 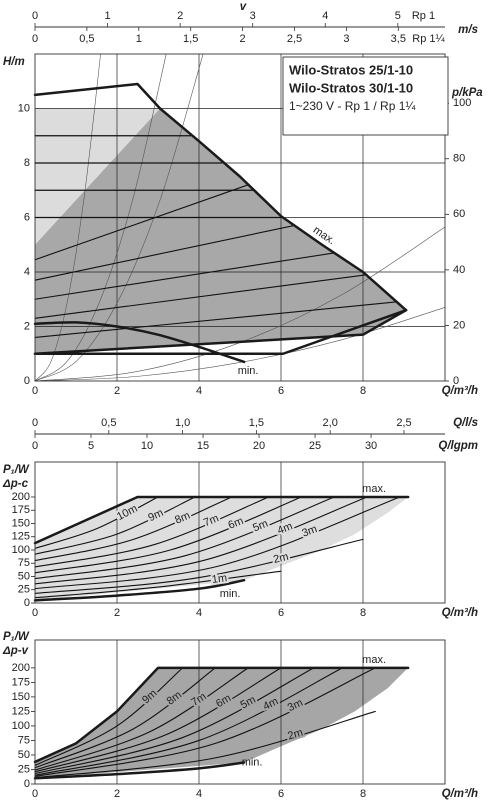 What do you see at coordinates (15, 484) in the screenshot?
I see `y-axis-subtitle: Δp-c` at bounding box center [15, 484].